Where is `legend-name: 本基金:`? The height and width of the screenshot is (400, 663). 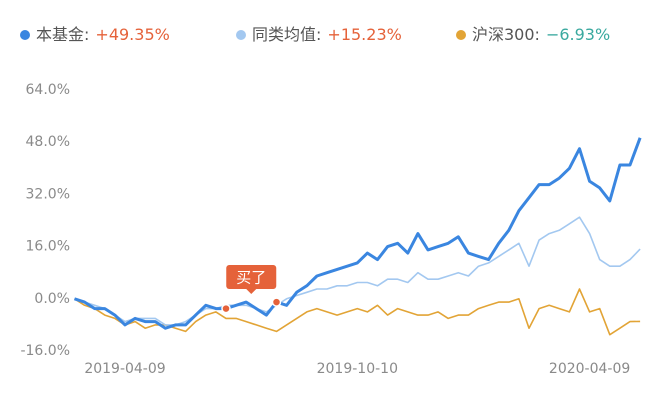 legend-name: 本基金: is located at coordinates (62, 34).